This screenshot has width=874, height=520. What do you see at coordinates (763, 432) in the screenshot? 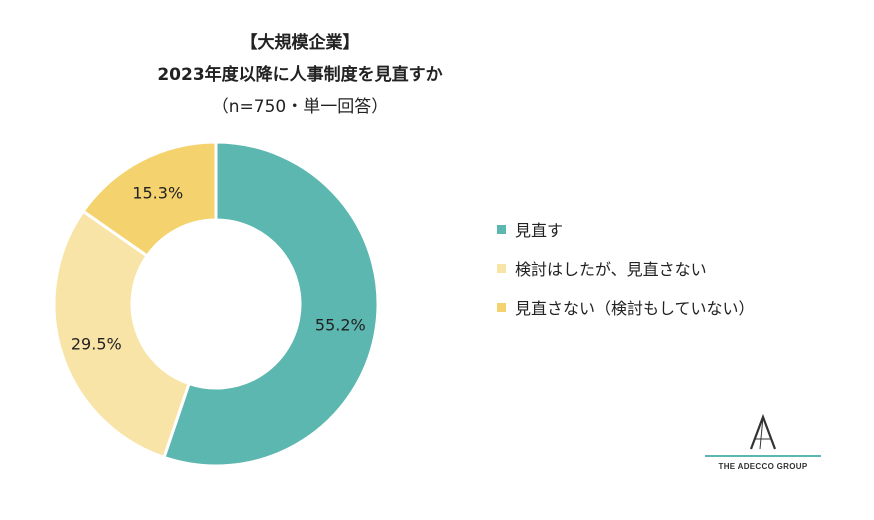
I see `adecco-a-icon` at bounding box center [763, 432].